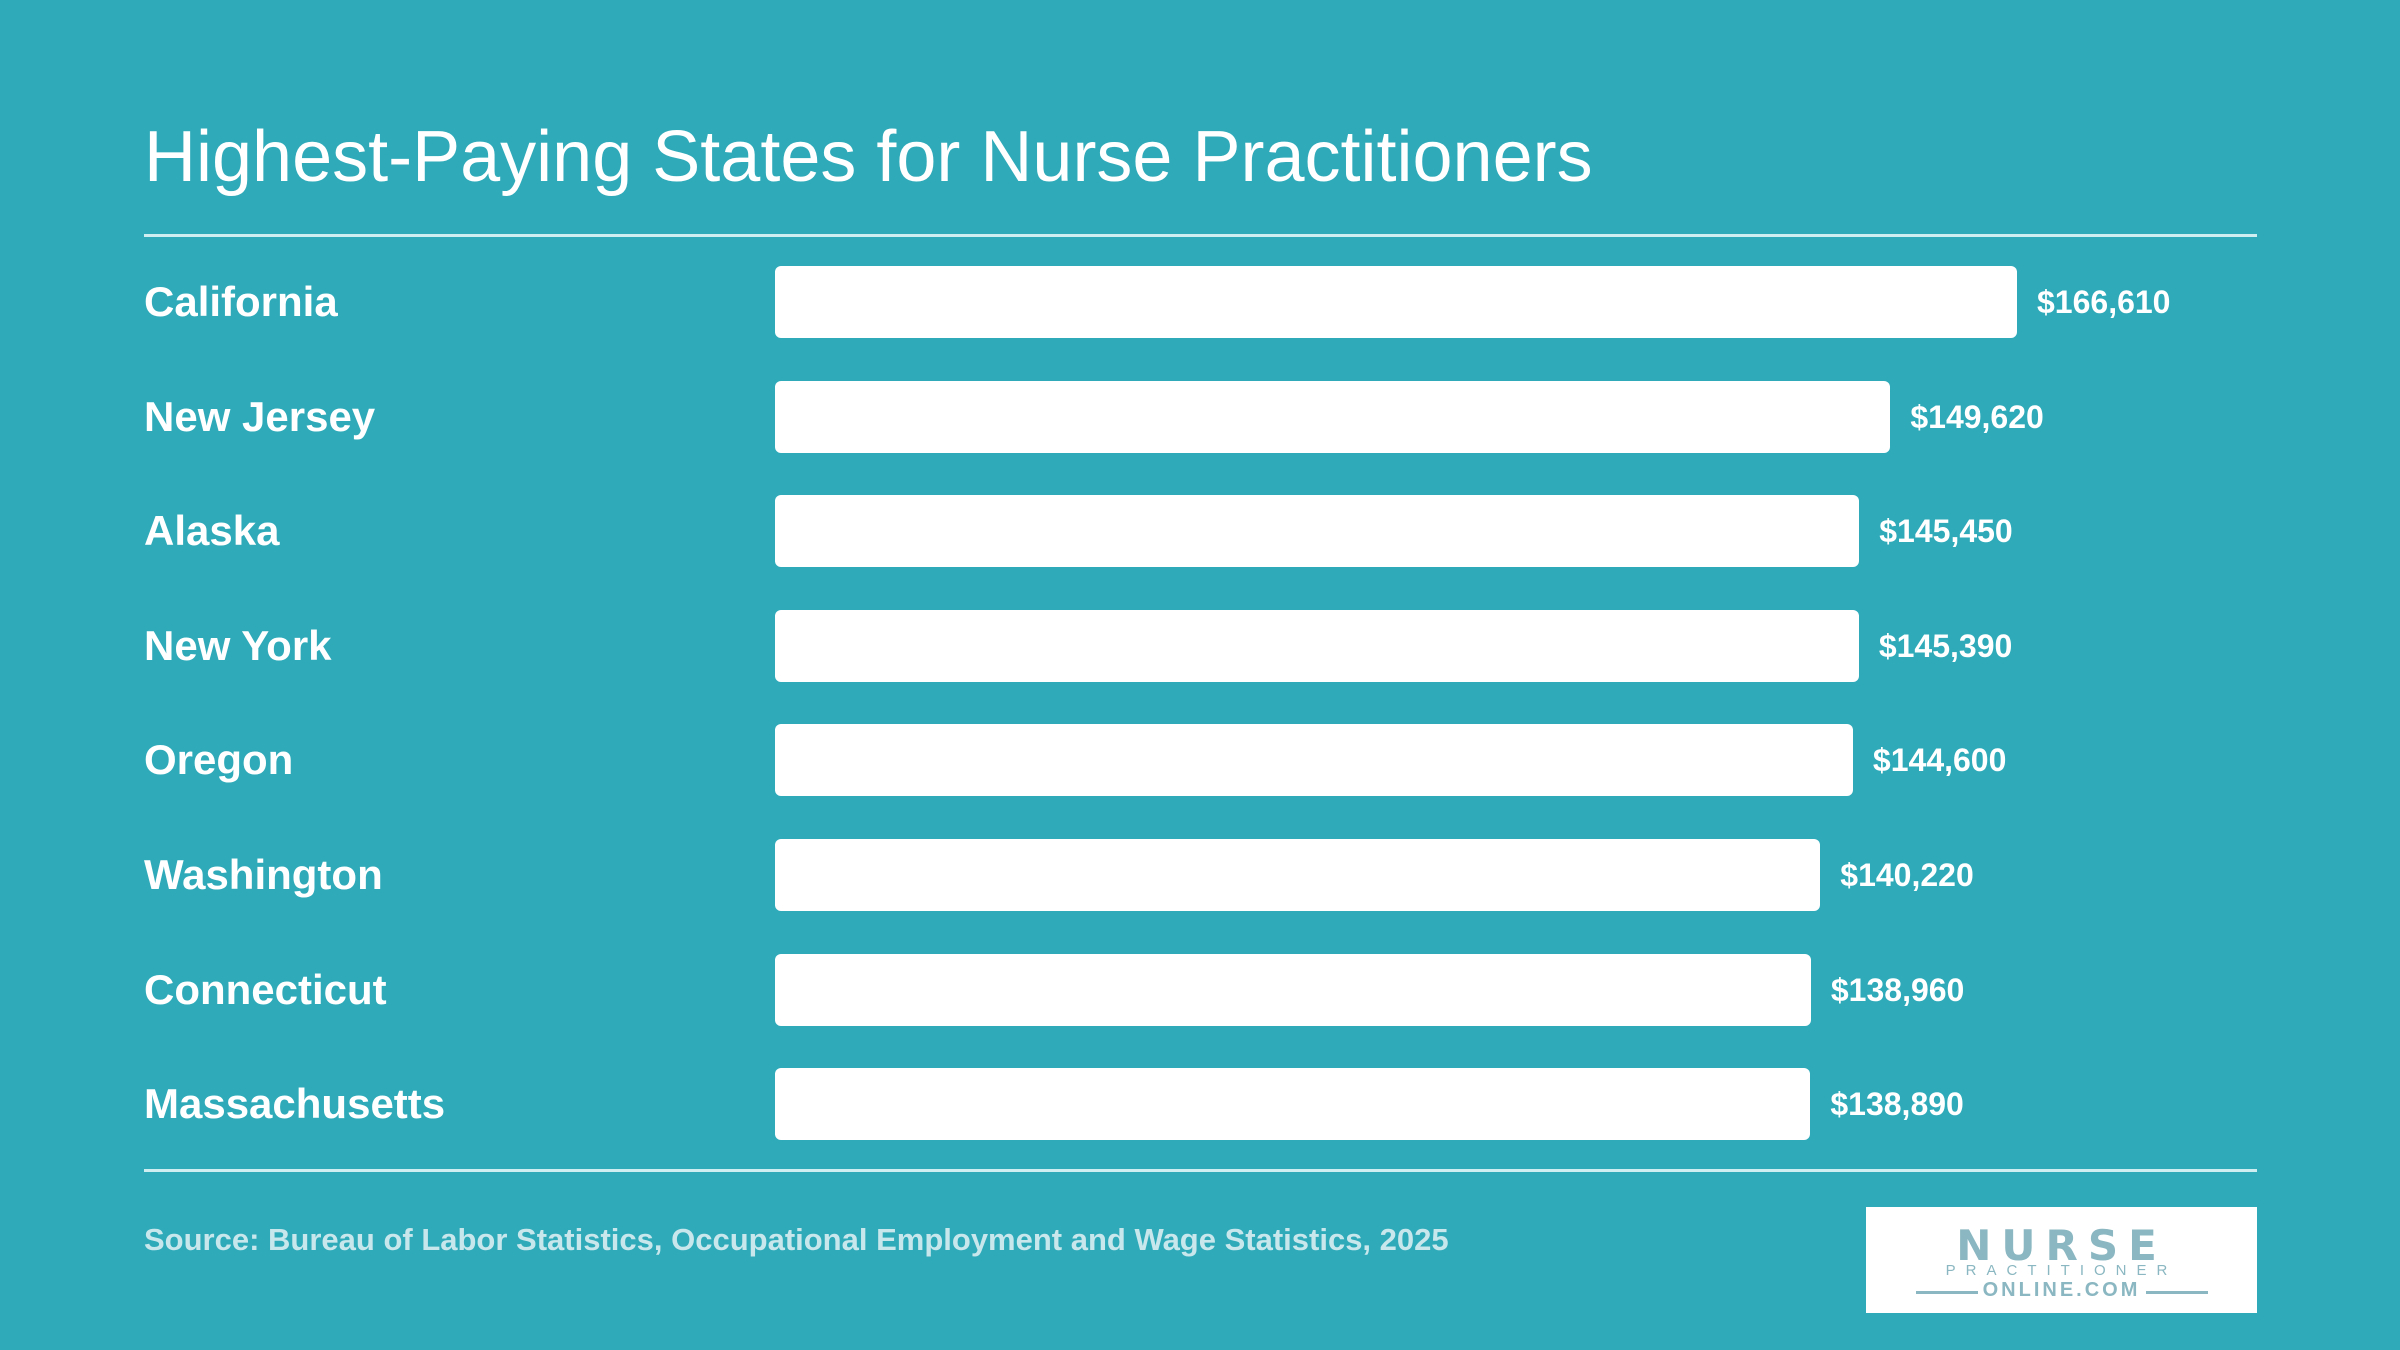 Image resolution: width=2400 pixels, height=1350 pixels. I want to click on logo-rule-left, so click(1947, 1292).